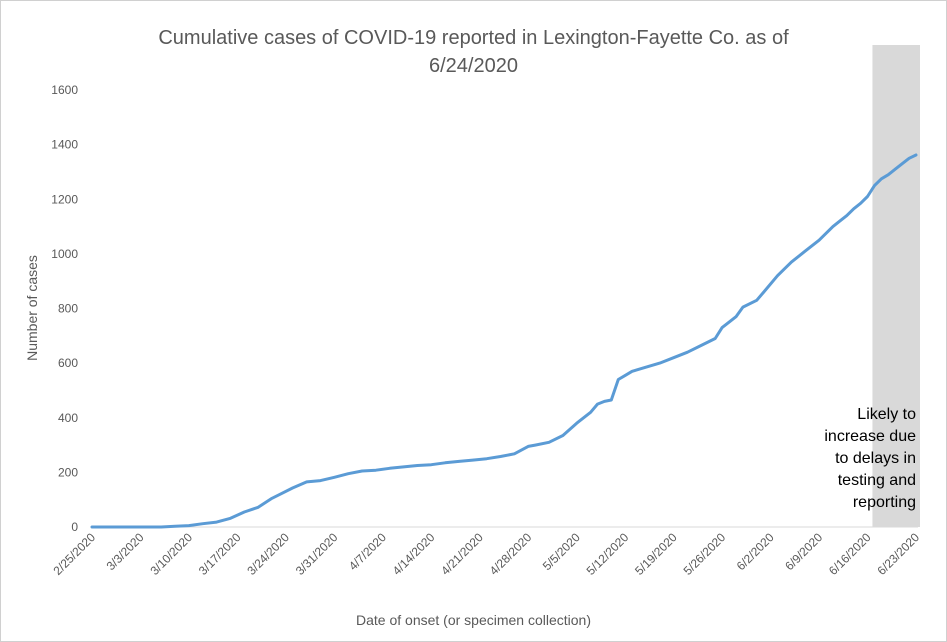  I want to click on y-axis-ticks: 0 200 400 600 800 1000 1200 1400 1600, so click(64, 308).